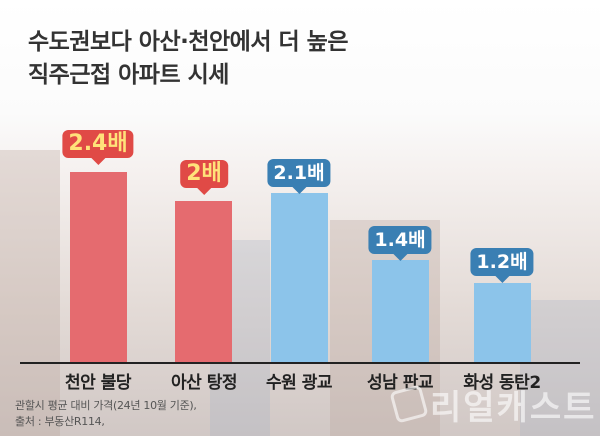 The height and width of the screenshot is (436, 600). Describe the element at coordinates (204, 383) in the screenshot. I see `category-label: 아산 탕정` at that location.